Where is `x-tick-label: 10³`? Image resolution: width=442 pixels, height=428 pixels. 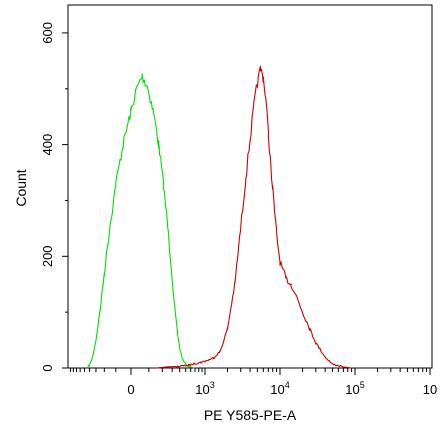 x-tick-label: 10³ is located at coordinates (204, 388).